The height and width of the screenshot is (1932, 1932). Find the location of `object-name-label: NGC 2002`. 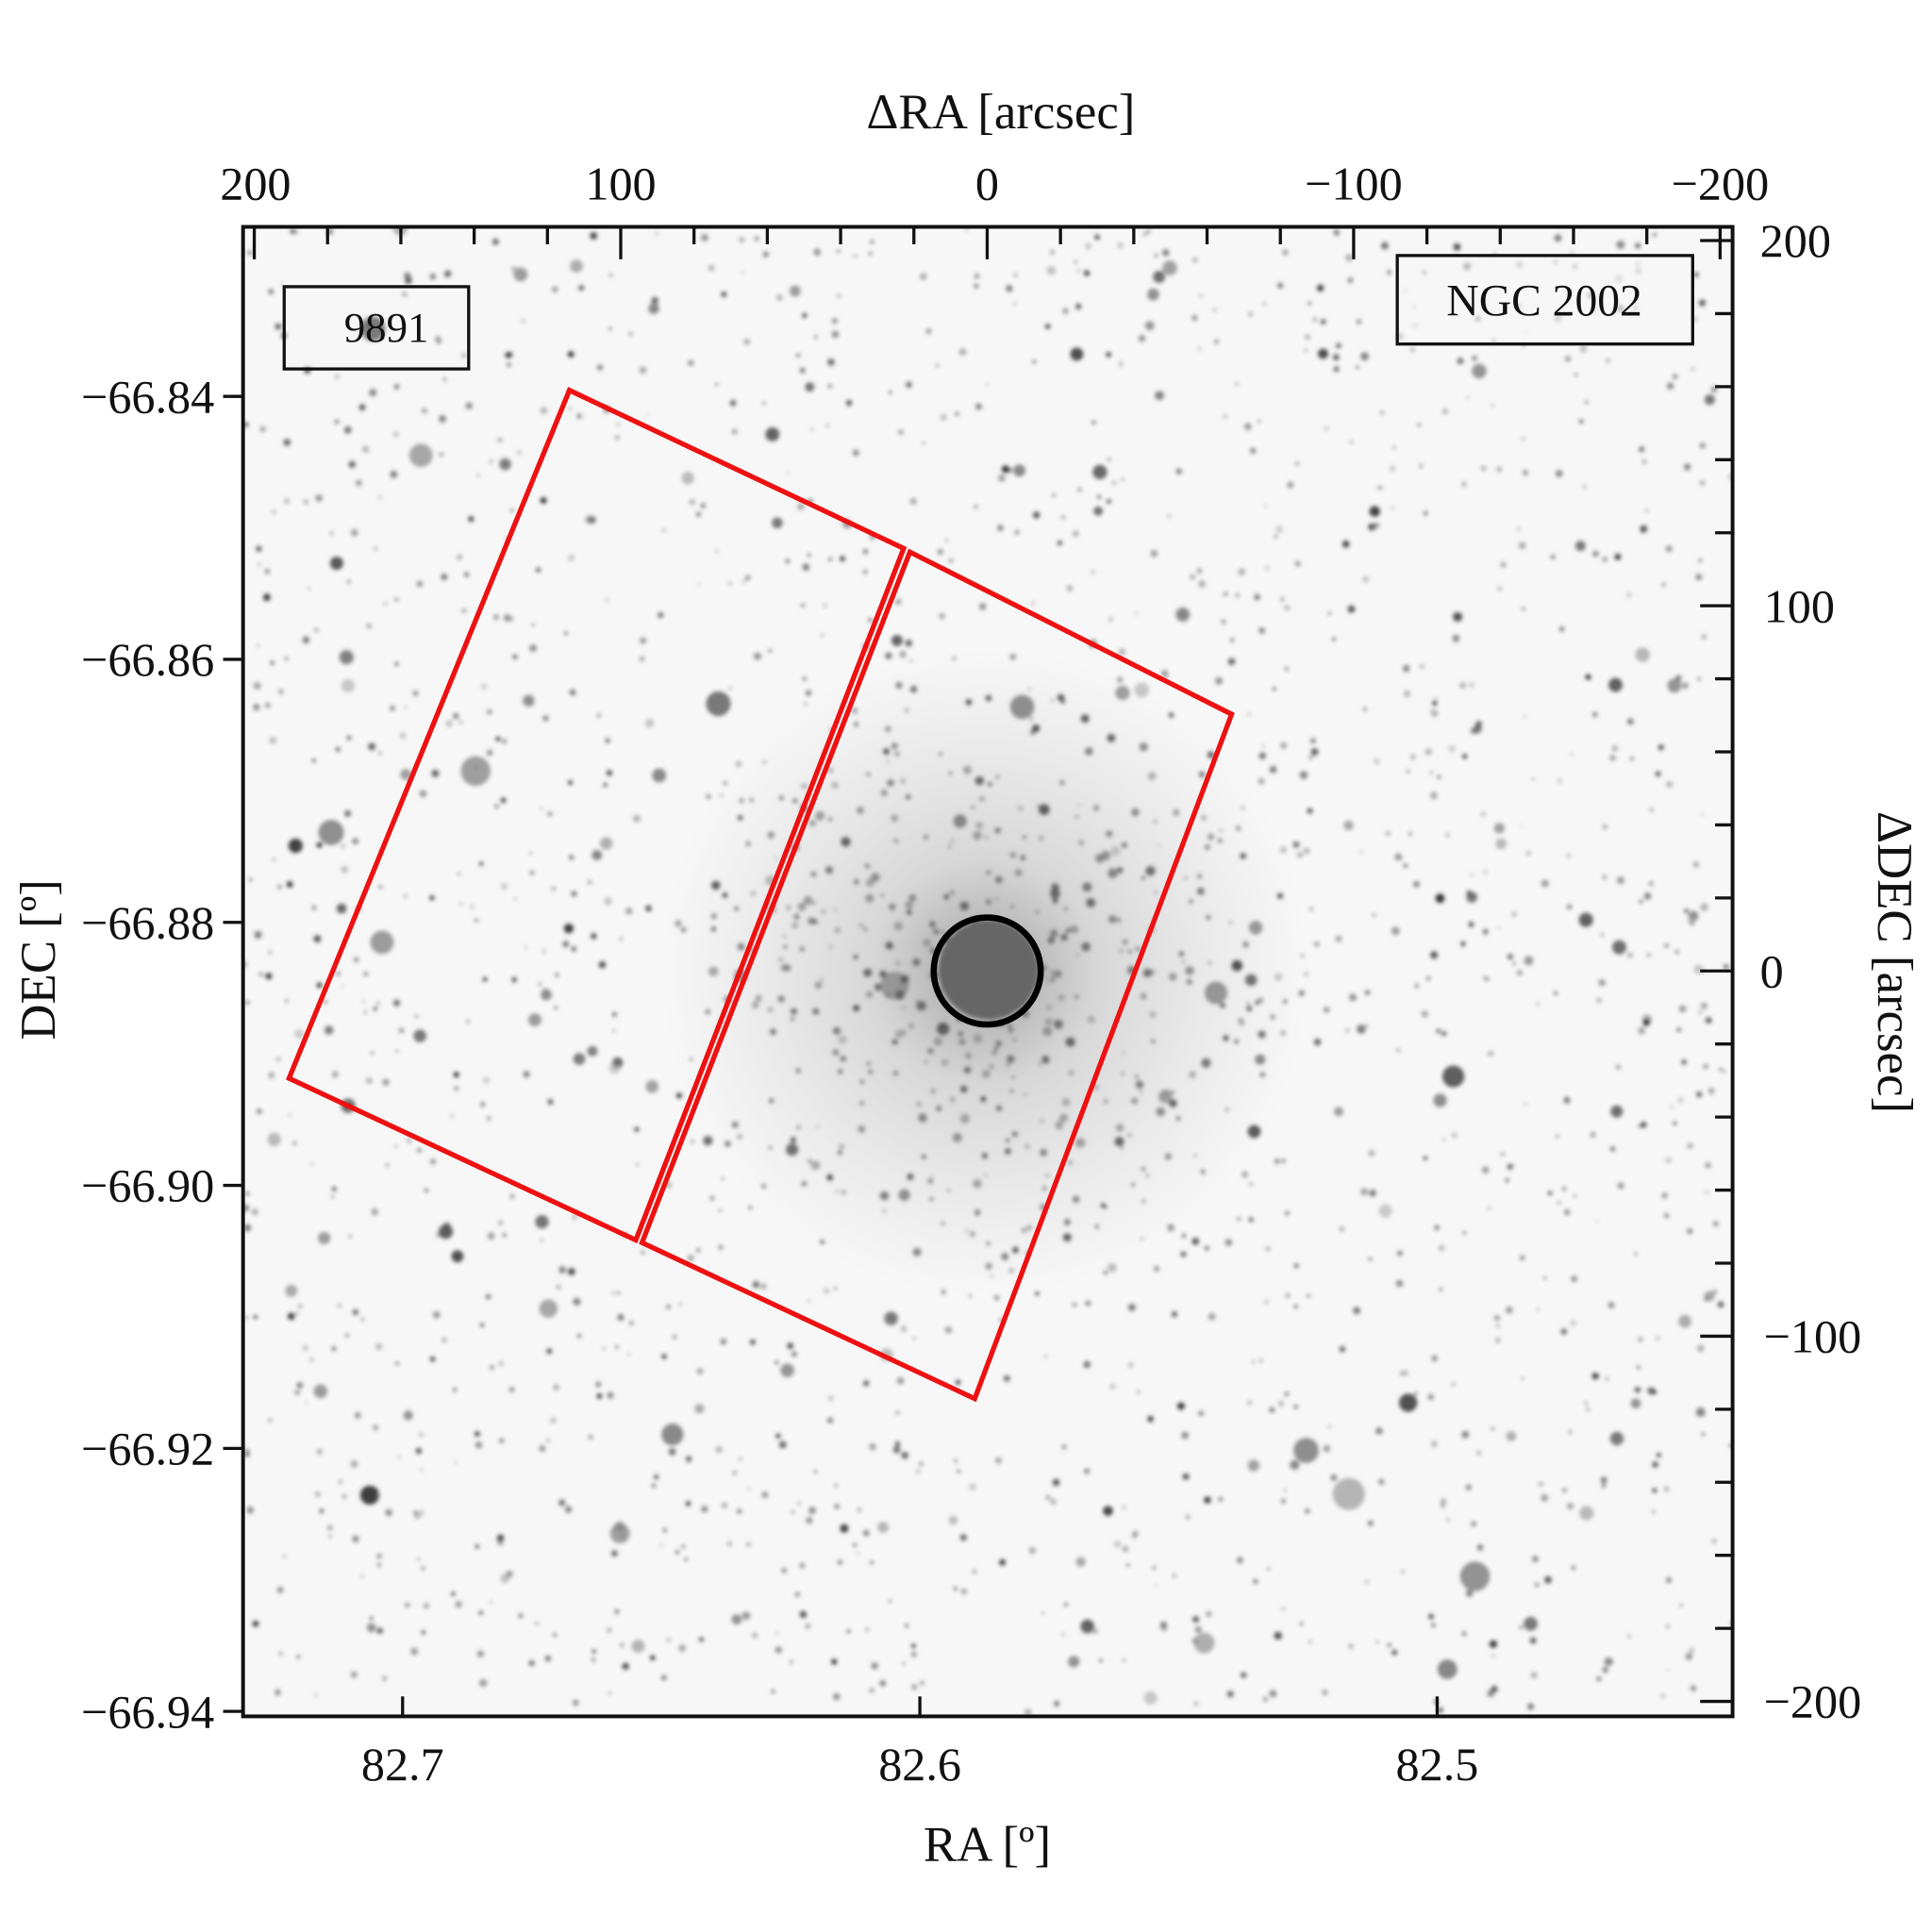

object-name-label: NGC 2002 is located at coordinates (1544, 301).